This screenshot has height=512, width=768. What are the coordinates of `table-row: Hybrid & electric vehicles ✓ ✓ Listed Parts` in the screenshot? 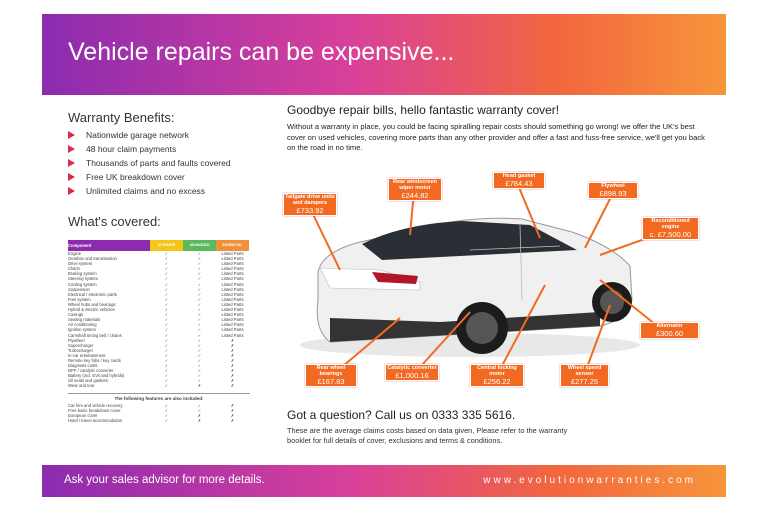 It's located at (159, 309).